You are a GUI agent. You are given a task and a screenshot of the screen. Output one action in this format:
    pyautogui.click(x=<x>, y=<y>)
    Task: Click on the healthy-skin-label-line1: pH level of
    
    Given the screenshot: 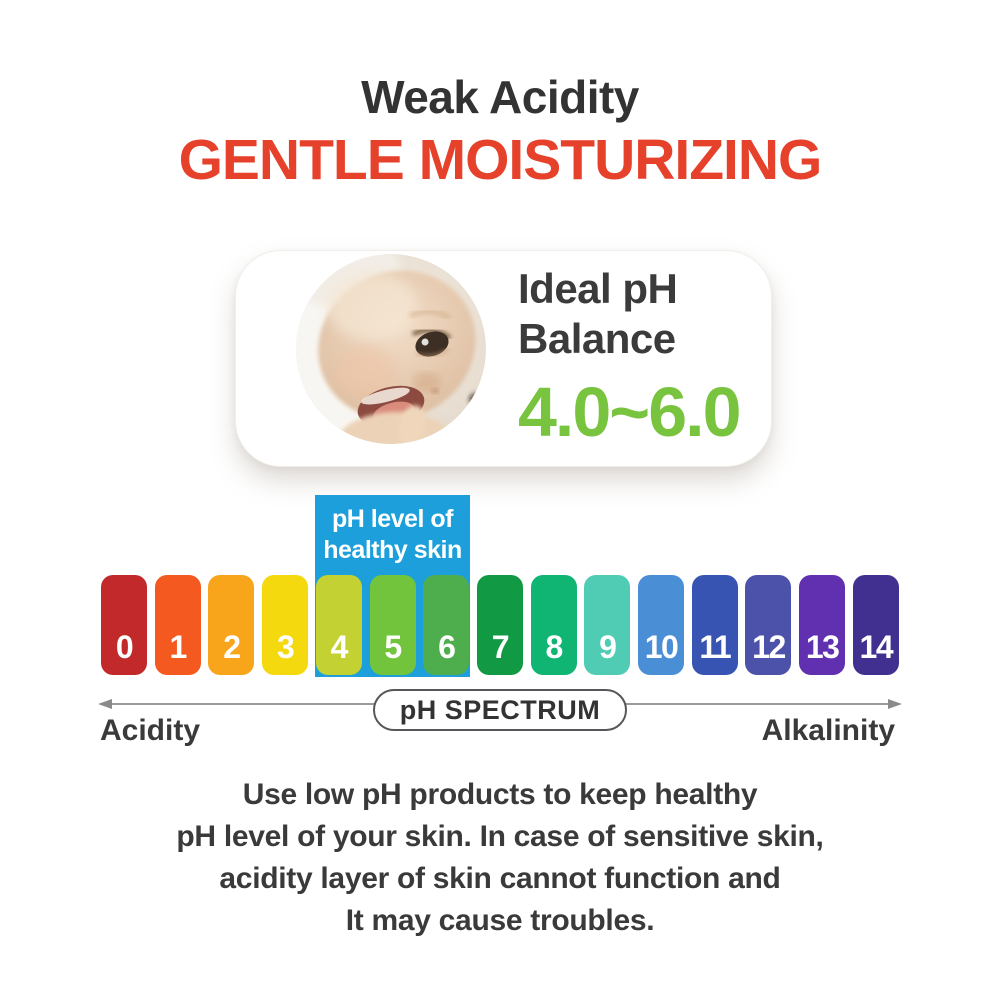 What is the action you would take?
    pyautogui.click(x=392, y=519)
    